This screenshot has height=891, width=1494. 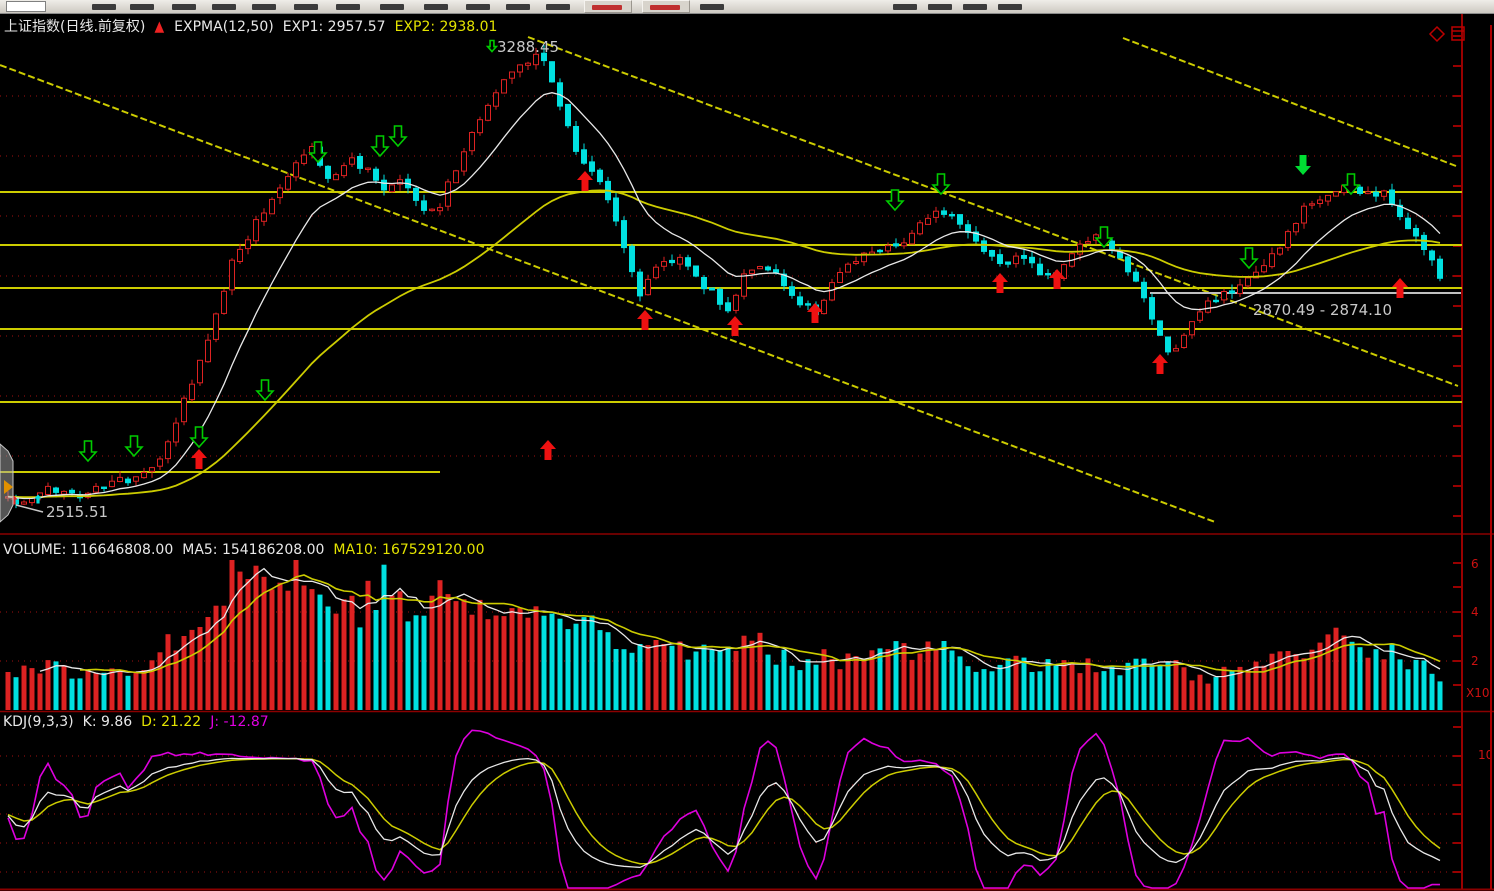 What do you see at coordinates (409, 550) in the screenshot?
I see `volume-ma10-value: MA10: 167529120.00` at bounding box center [409, 550].